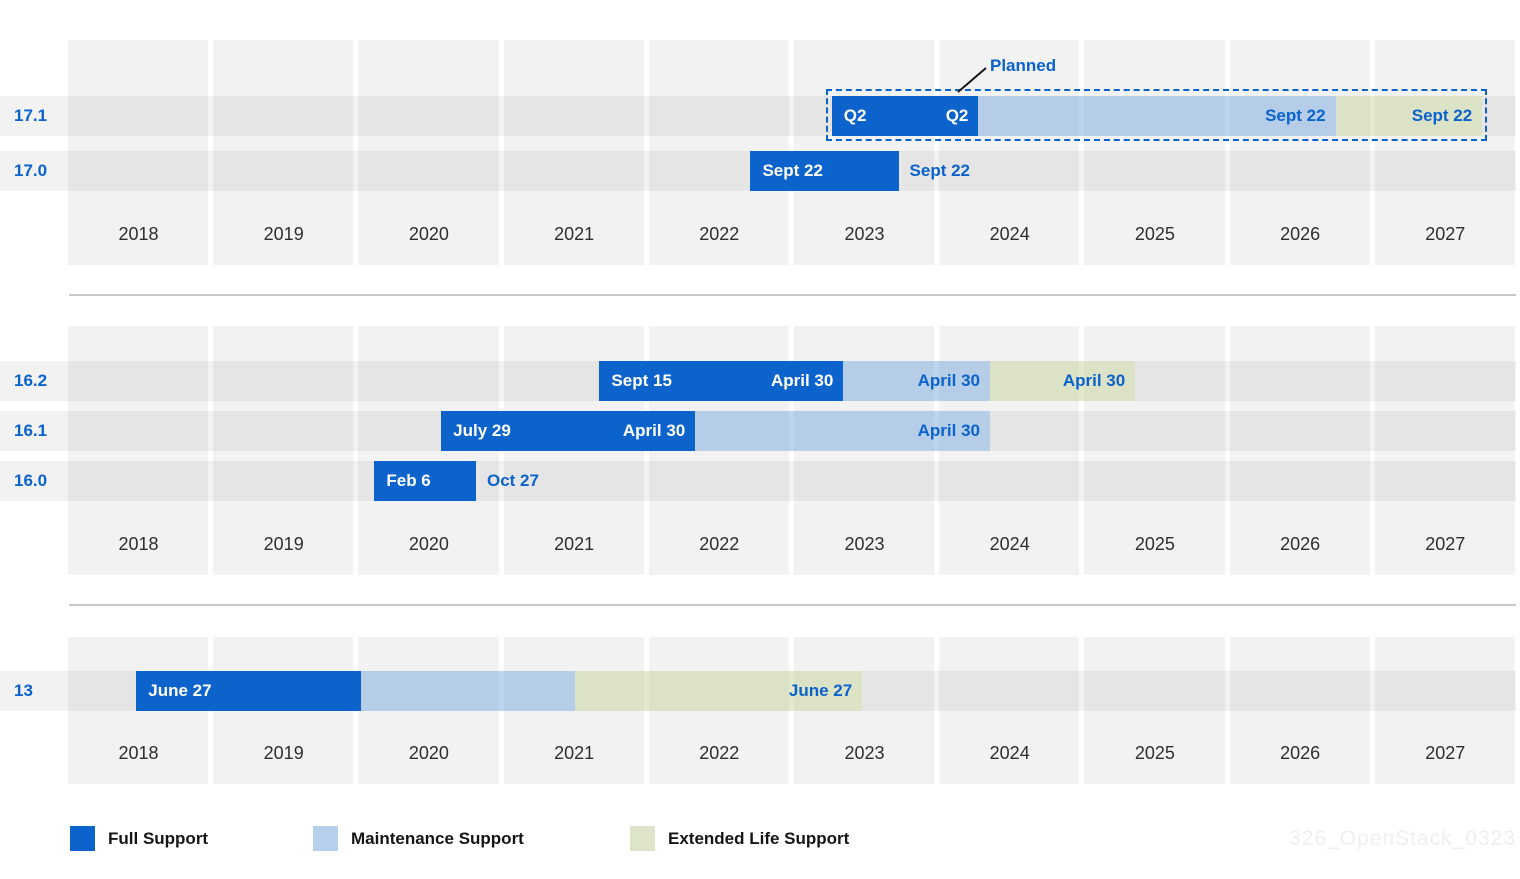 This screenshot has height=879, width=1520. I want to click on version-label: 16.2, so click(31, 380).